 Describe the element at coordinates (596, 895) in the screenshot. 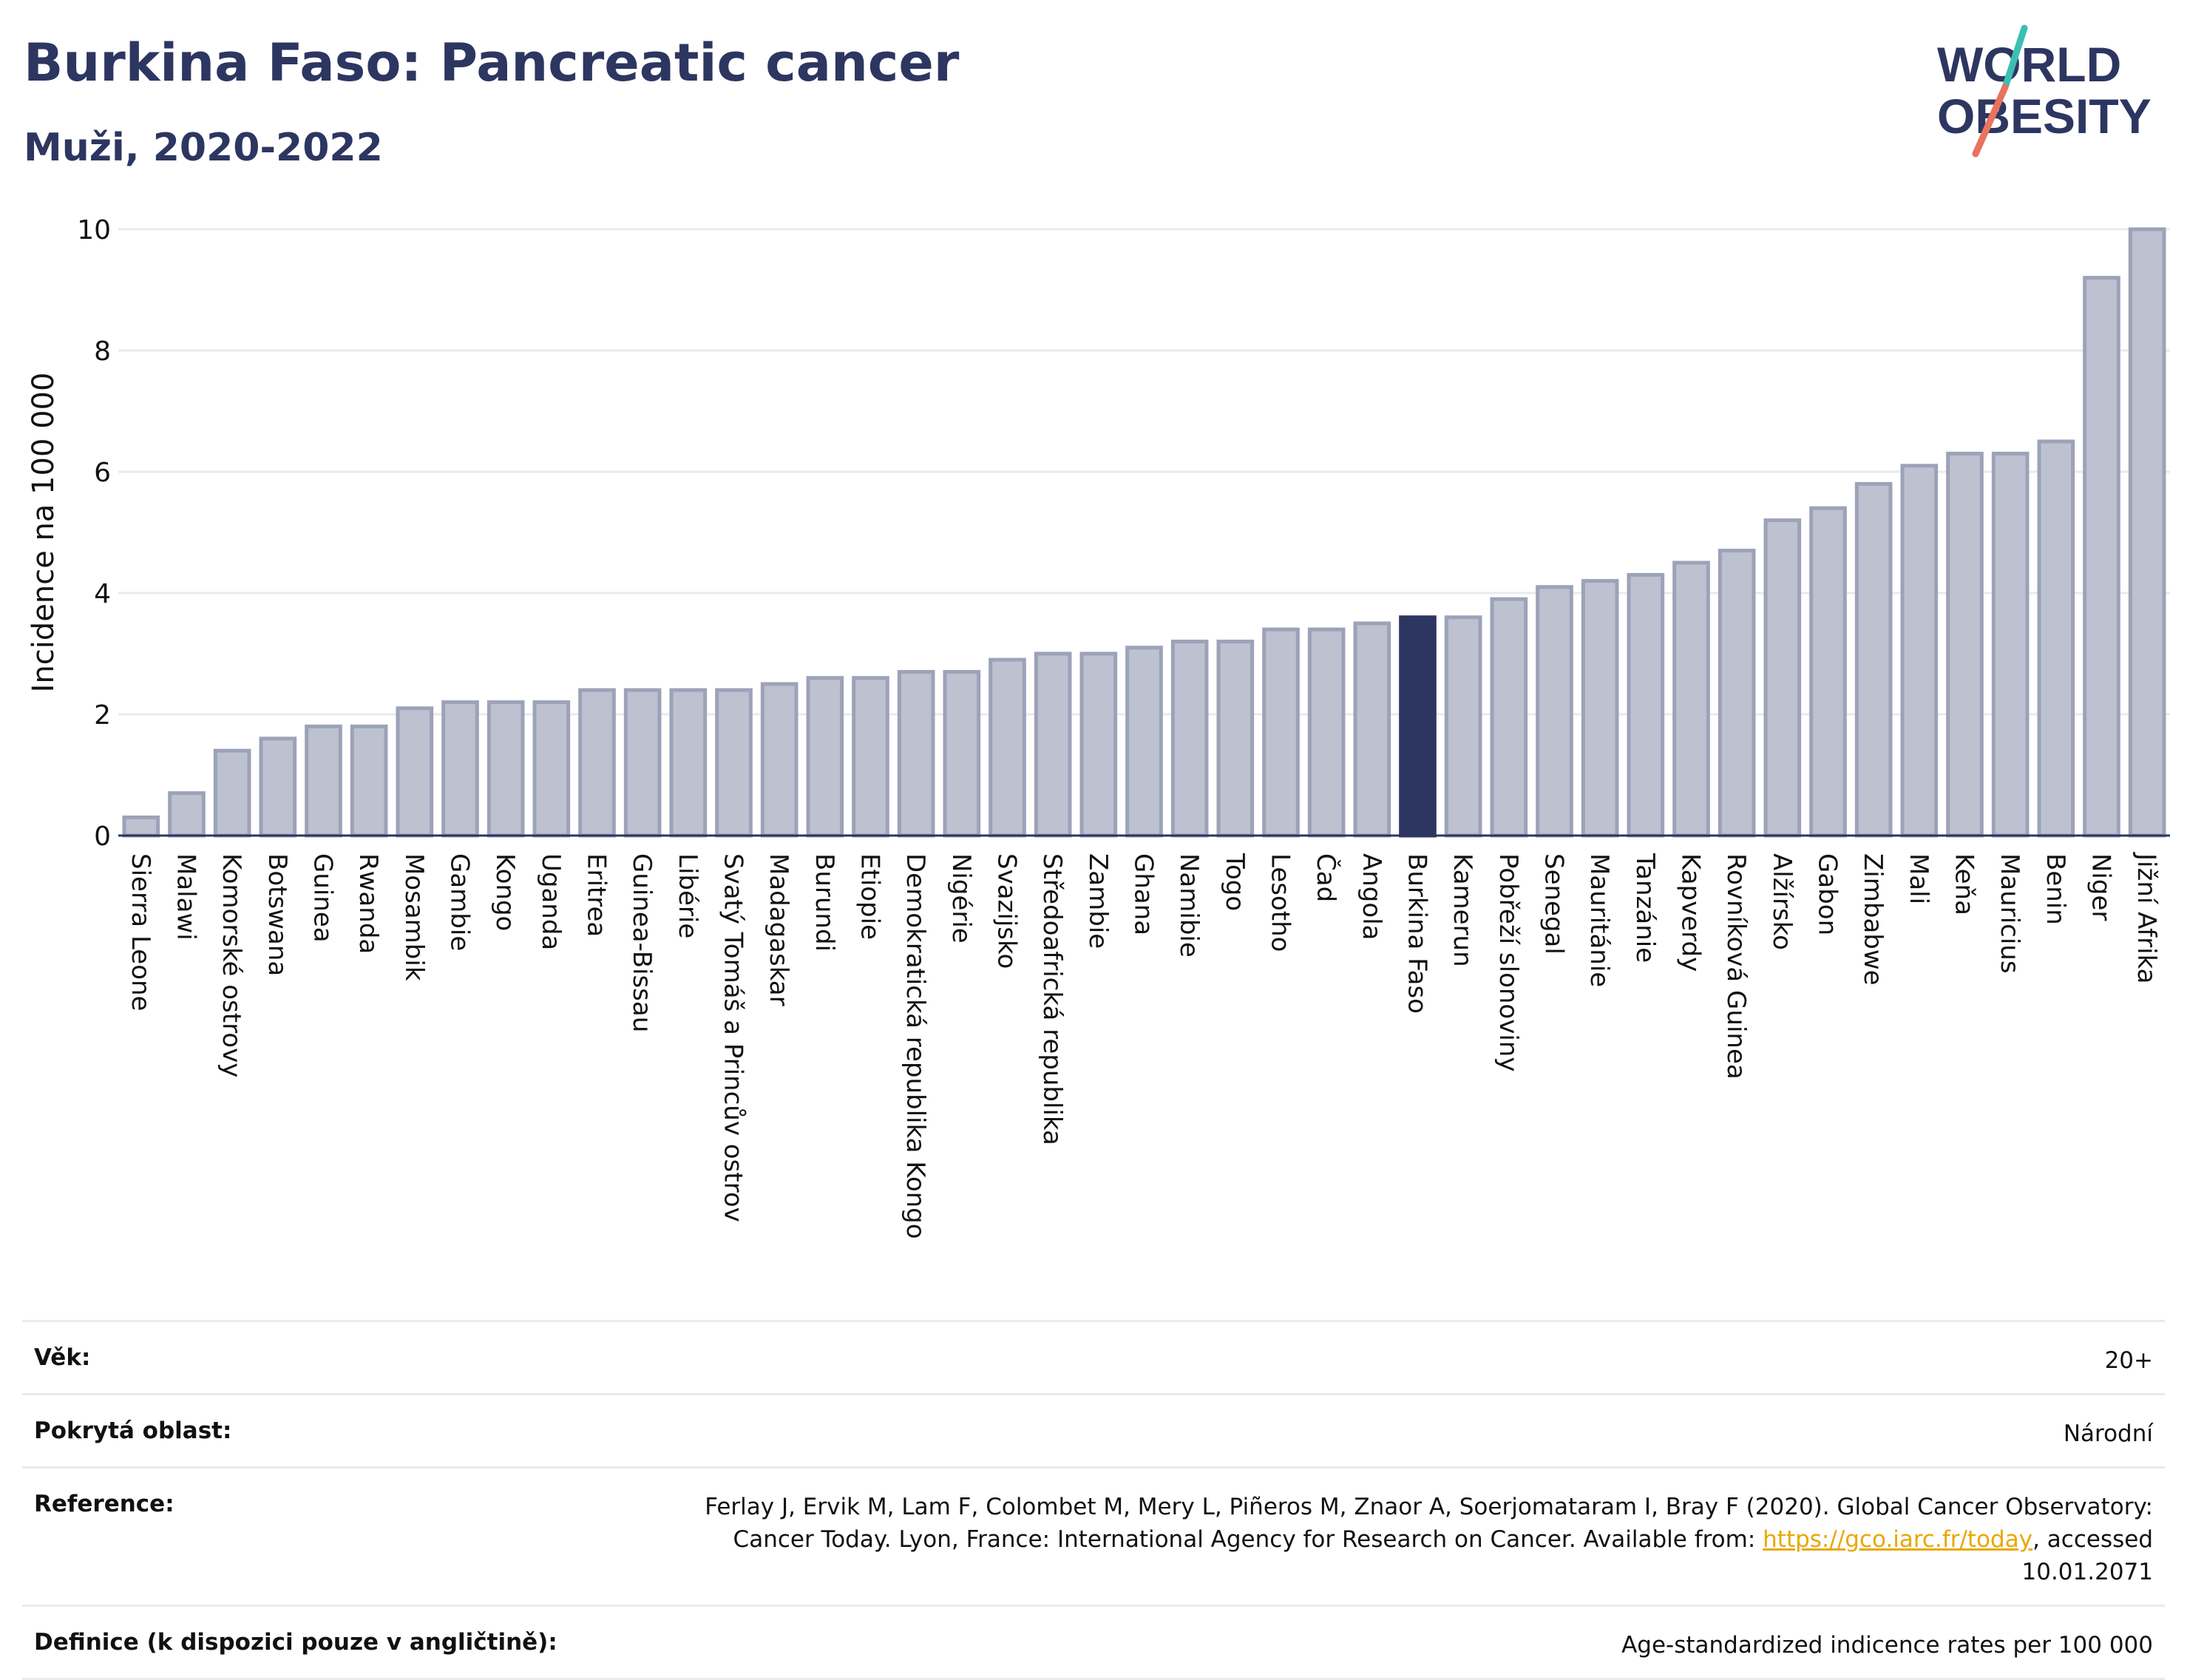

I see `x-tick-label: Eritrea` at that location.